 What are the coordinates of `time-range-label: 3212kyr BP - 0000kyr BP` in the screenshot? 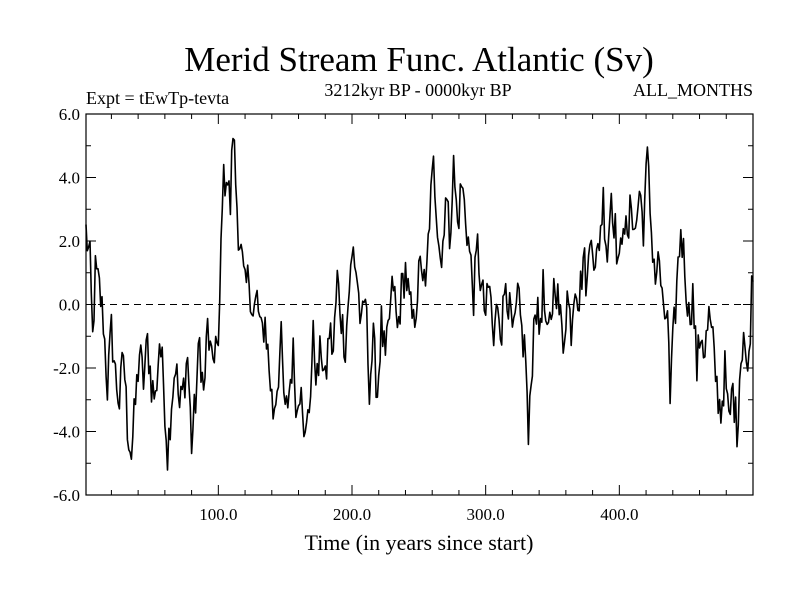 It's located at (417, 90).